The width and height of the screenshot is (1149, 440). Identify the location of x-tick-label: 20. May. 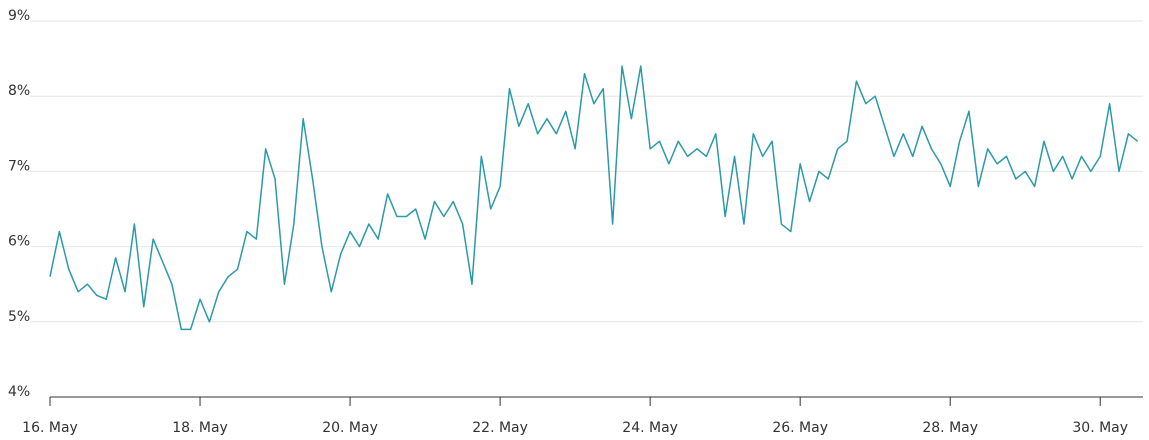
(350, 428).